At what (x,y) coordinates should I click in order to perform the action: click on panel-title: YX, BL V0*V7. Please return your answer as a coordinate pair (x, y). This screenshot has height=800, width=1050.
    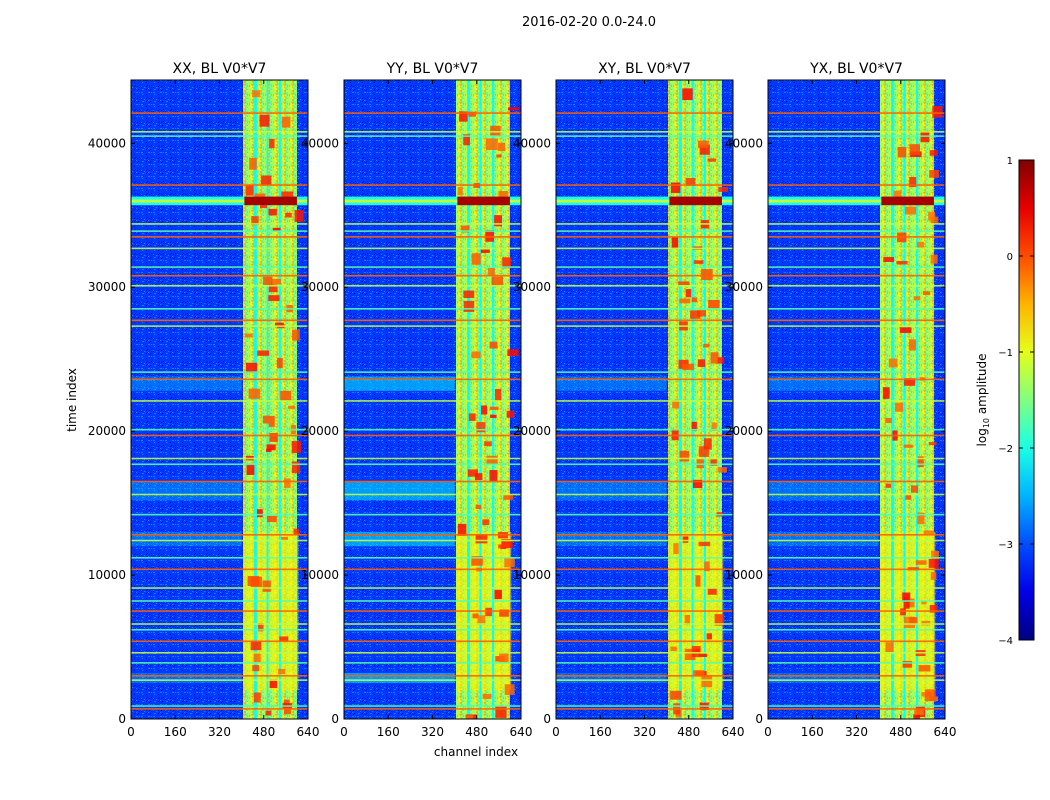
    Looking at the image, I should click on (856, 69).